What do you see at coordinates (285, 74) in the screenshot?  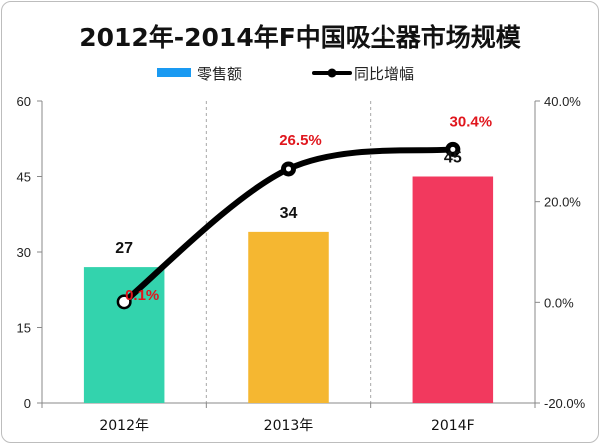 I see `legend: 零售额 同比增幅` at bounding box center [285, 74].